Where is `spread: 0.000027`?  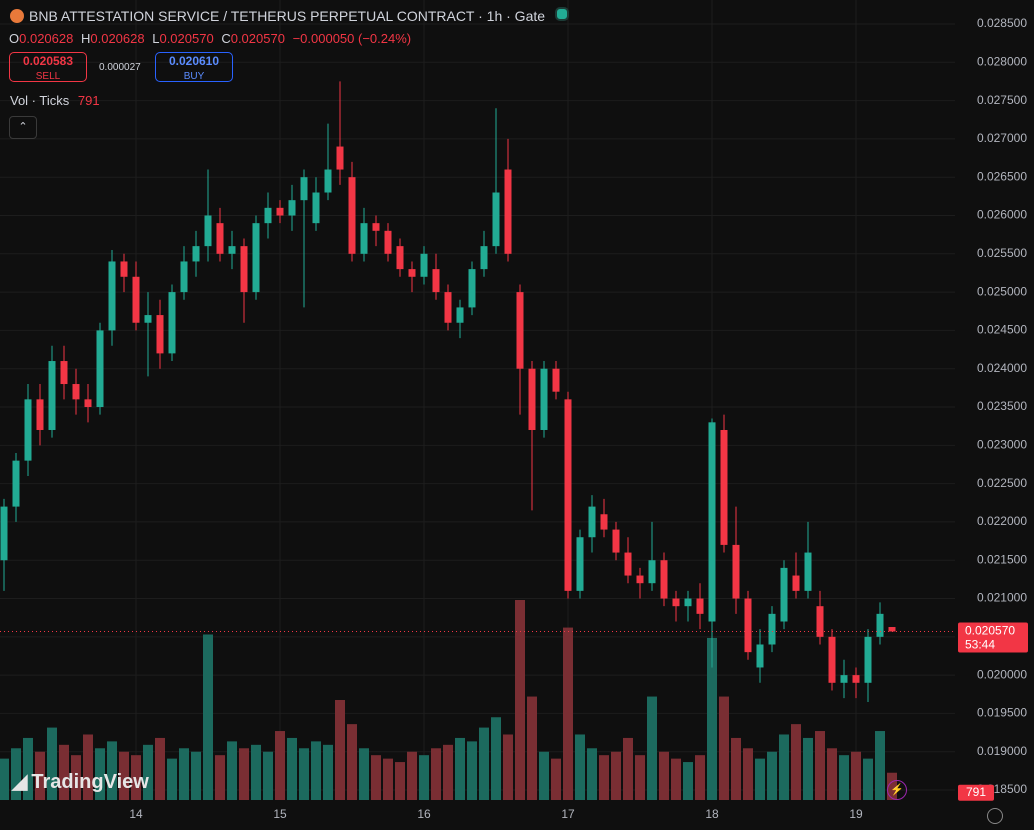 spread: 0.000027 is located at coordinates (120, 67).